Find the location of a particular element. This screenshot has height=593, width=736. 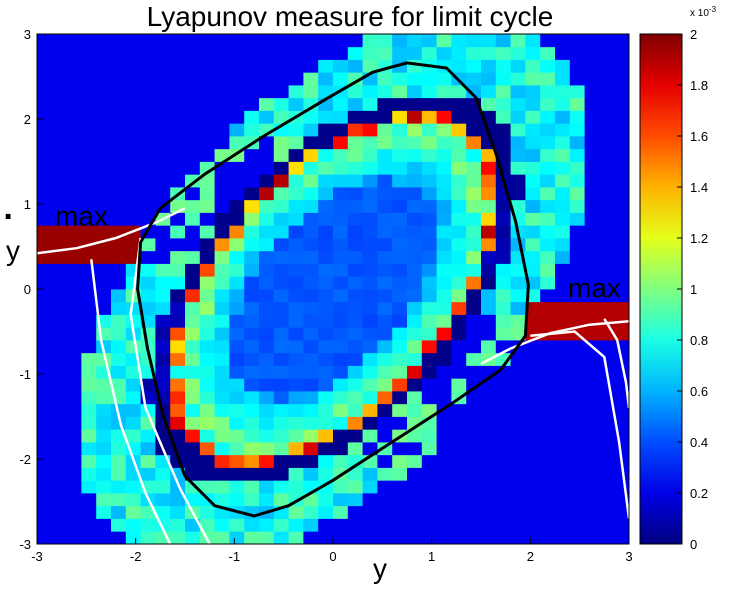

x-axis-ticks: -3 -2 -1 0 1 2 3 is located at coordinates (332, 551).